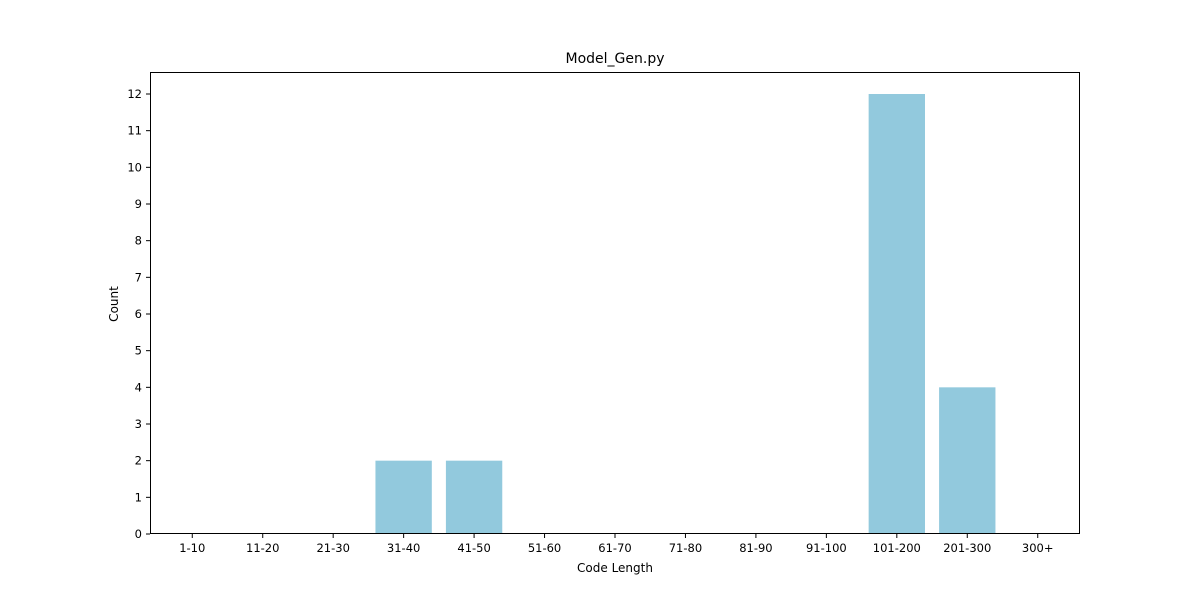  What do you see at coordinates (138, 534) in the screenshot?
I see `y-tick-label: 0` at bounding box center [138, 534].